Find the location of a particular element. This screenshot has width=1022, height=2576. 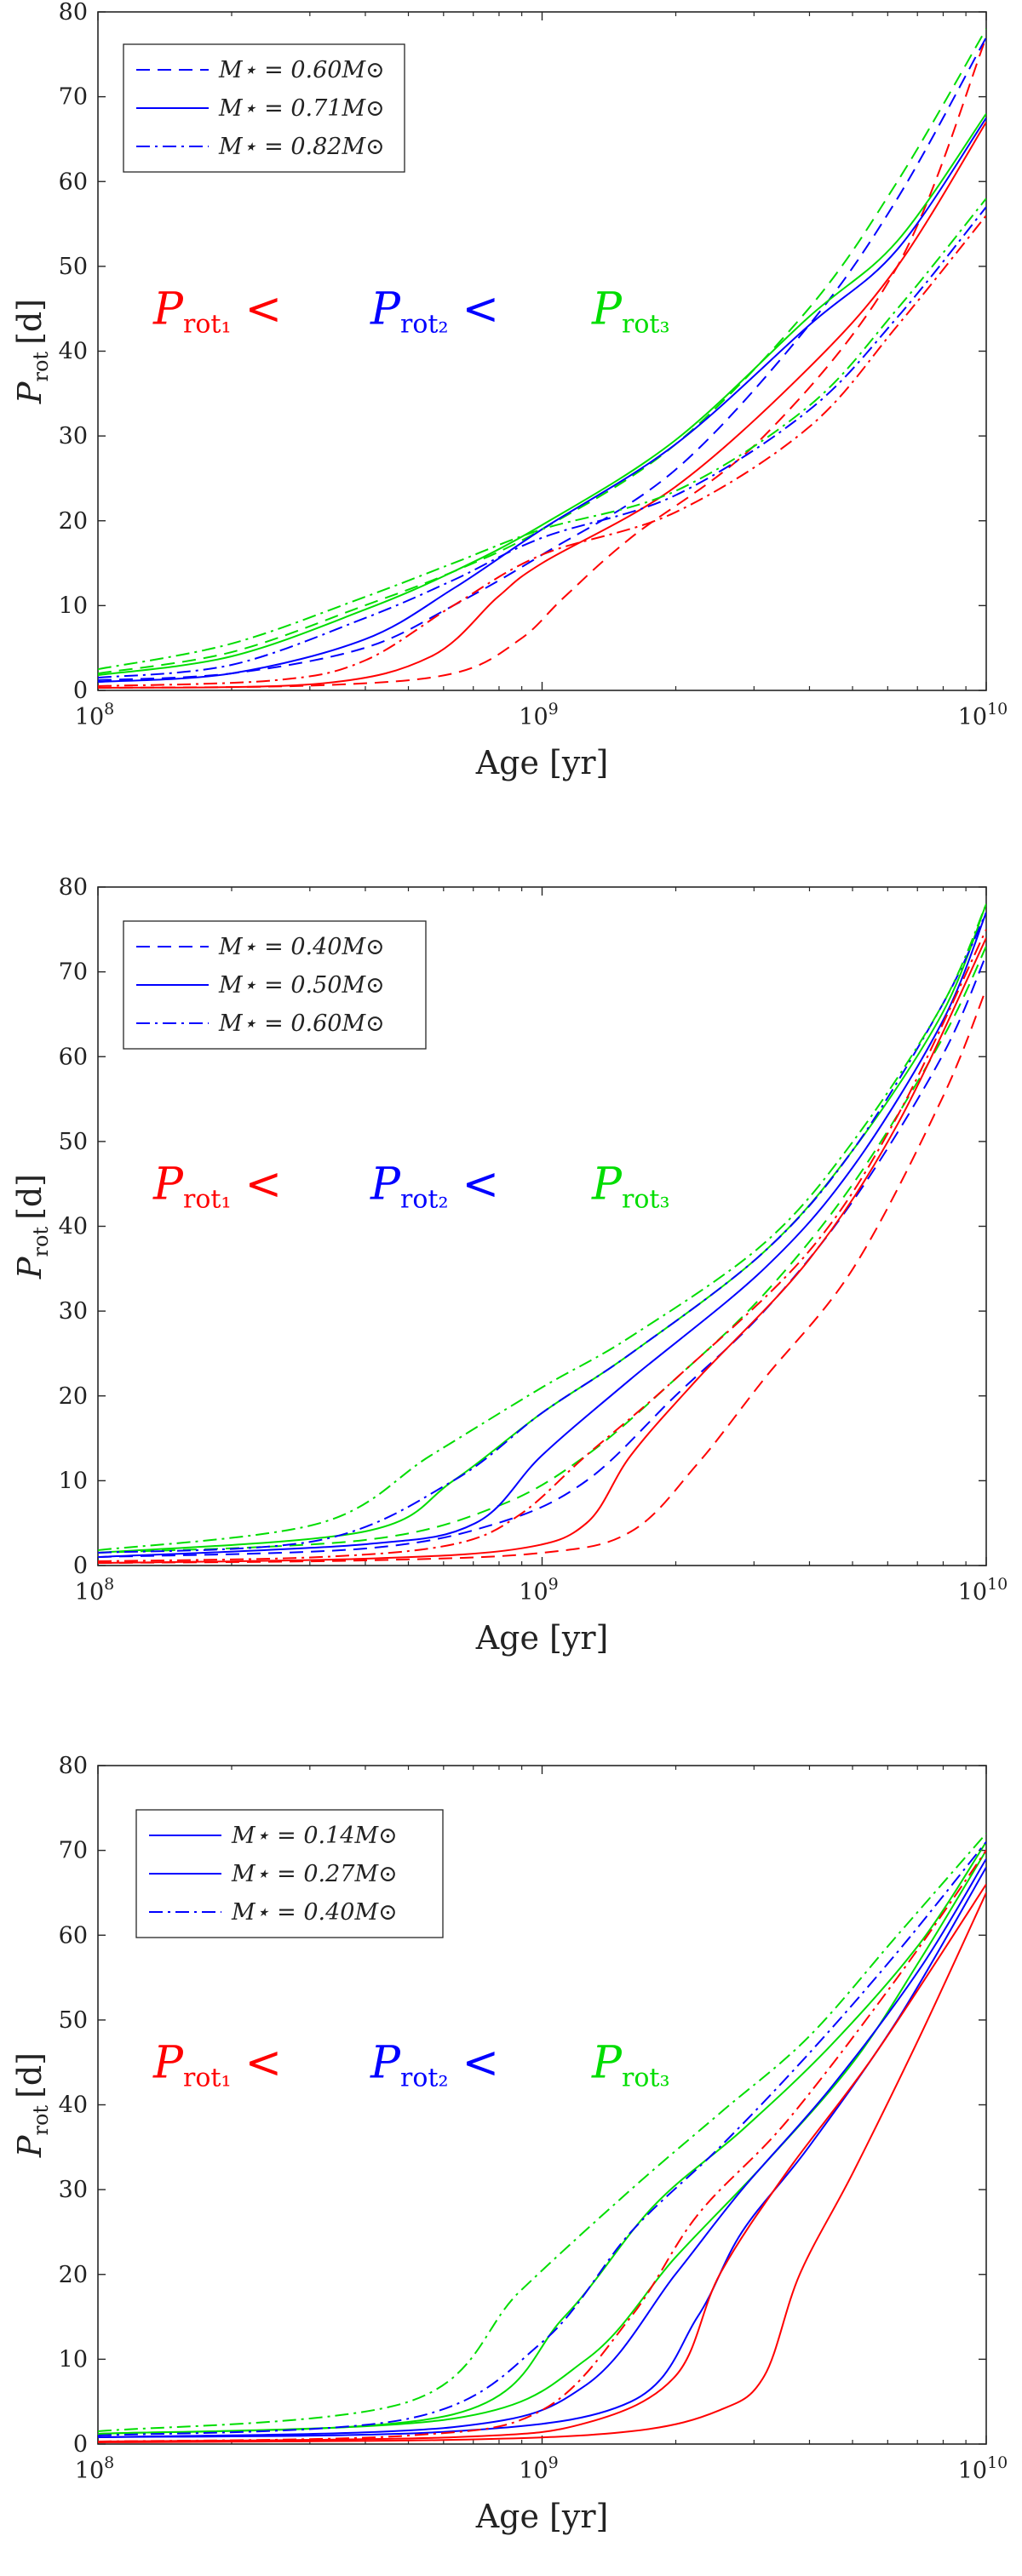

legend-label: M⋆ = 0.82M⊙ is located at coordinates (301, 147).